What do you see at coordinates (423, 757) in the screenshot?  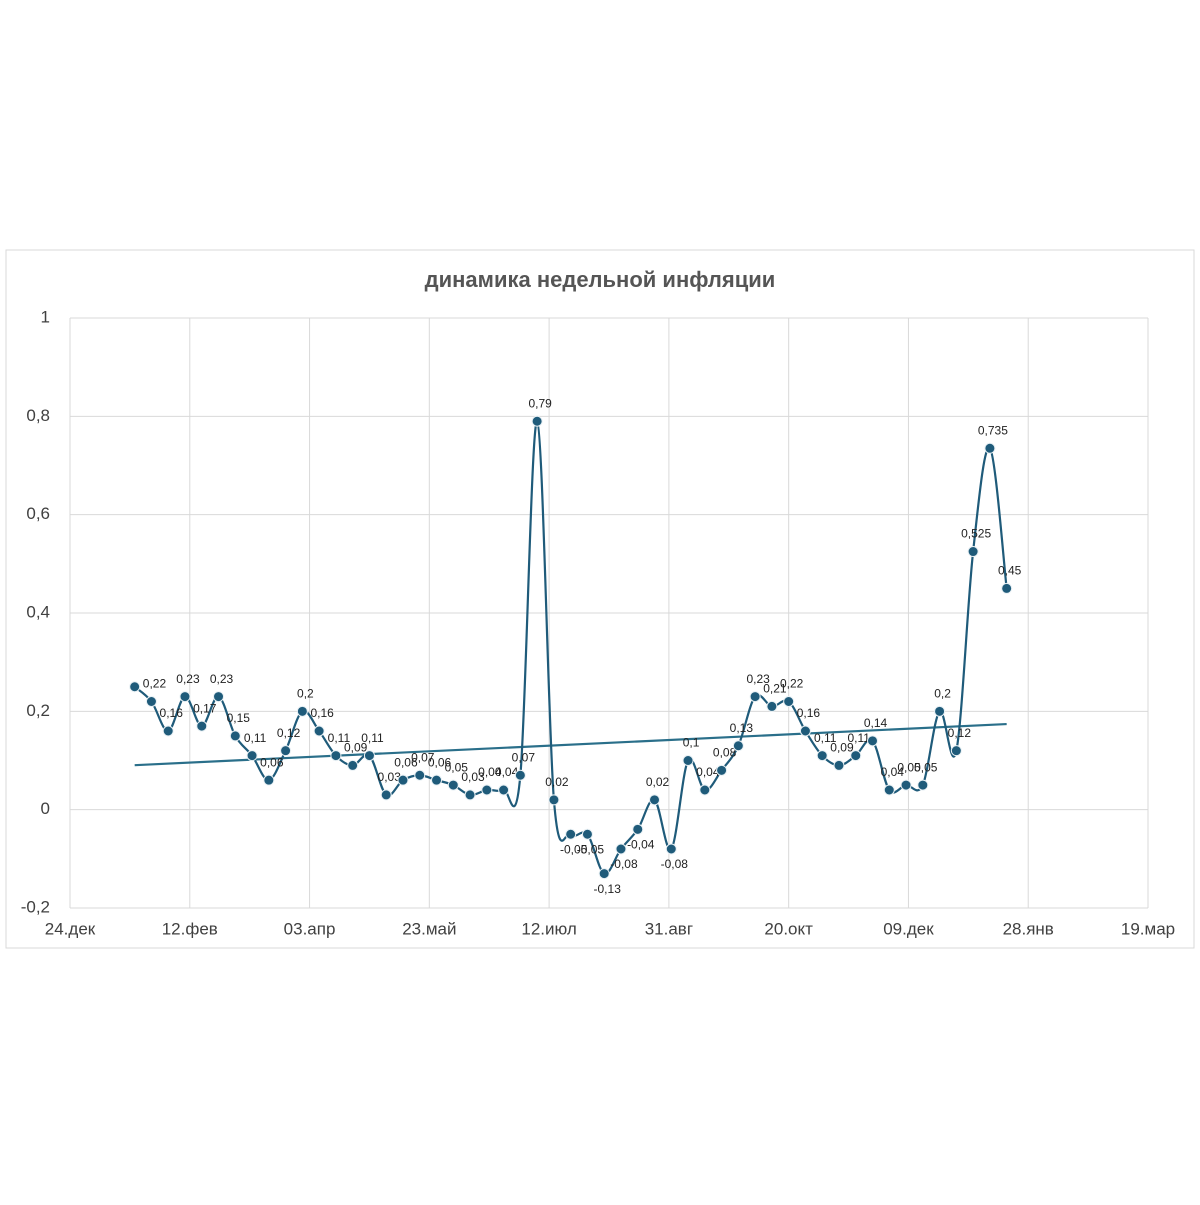 I see `data-label: 0,07` at bounding box center [423, 757].